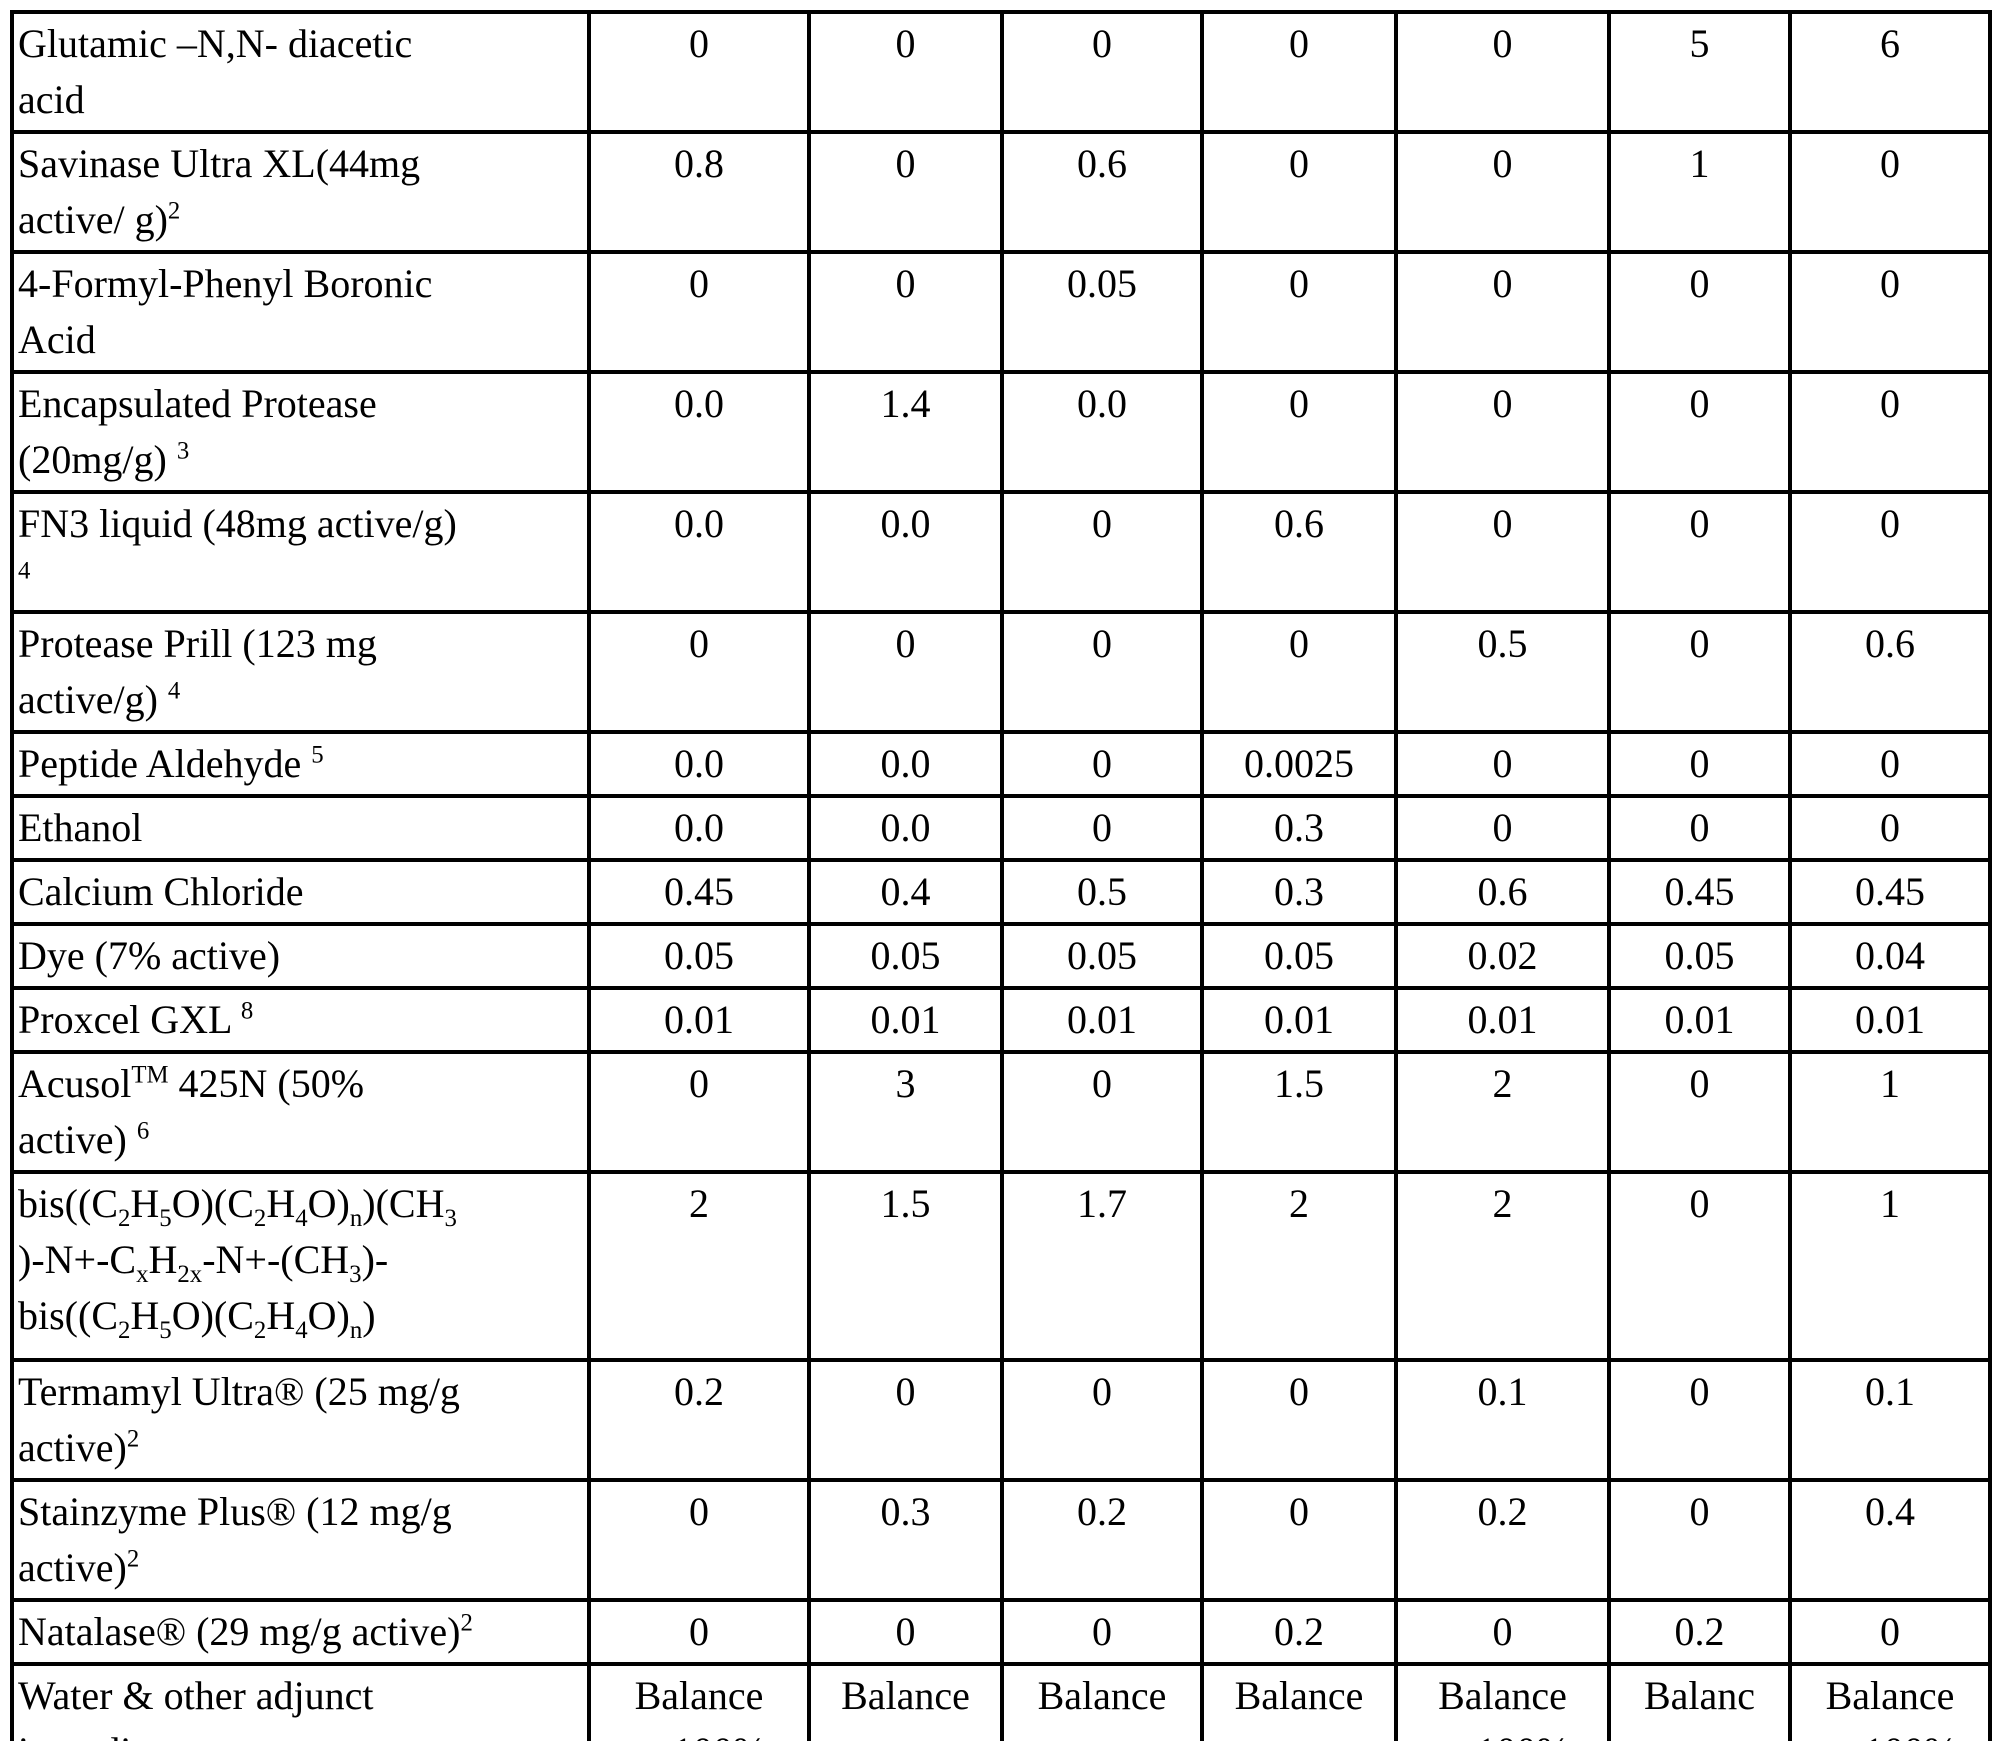  Describe the element at coordinates (300, 72) in the screenshot. I see `ingredient-name-cell: Glutamic –N,N- diacetic acid` at that location.